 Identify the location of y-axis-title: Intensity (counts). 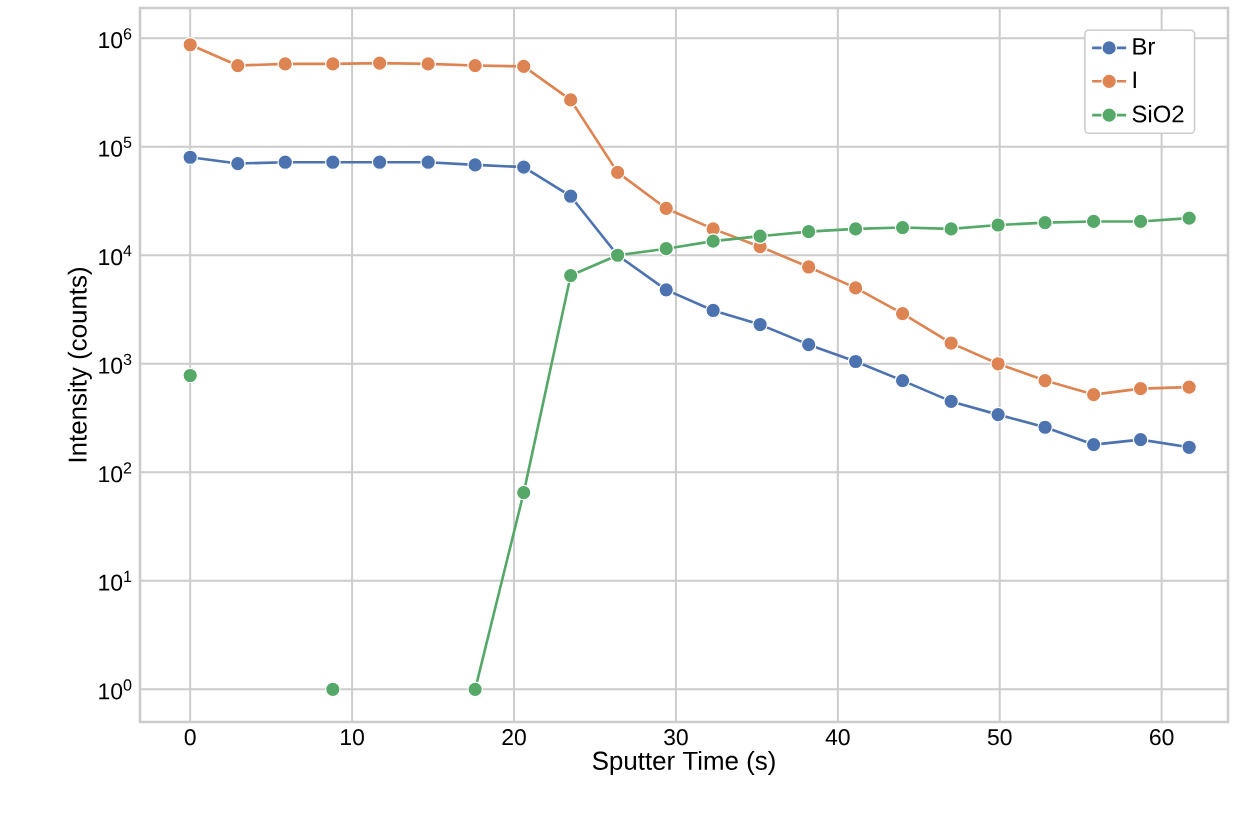
(79, 365).